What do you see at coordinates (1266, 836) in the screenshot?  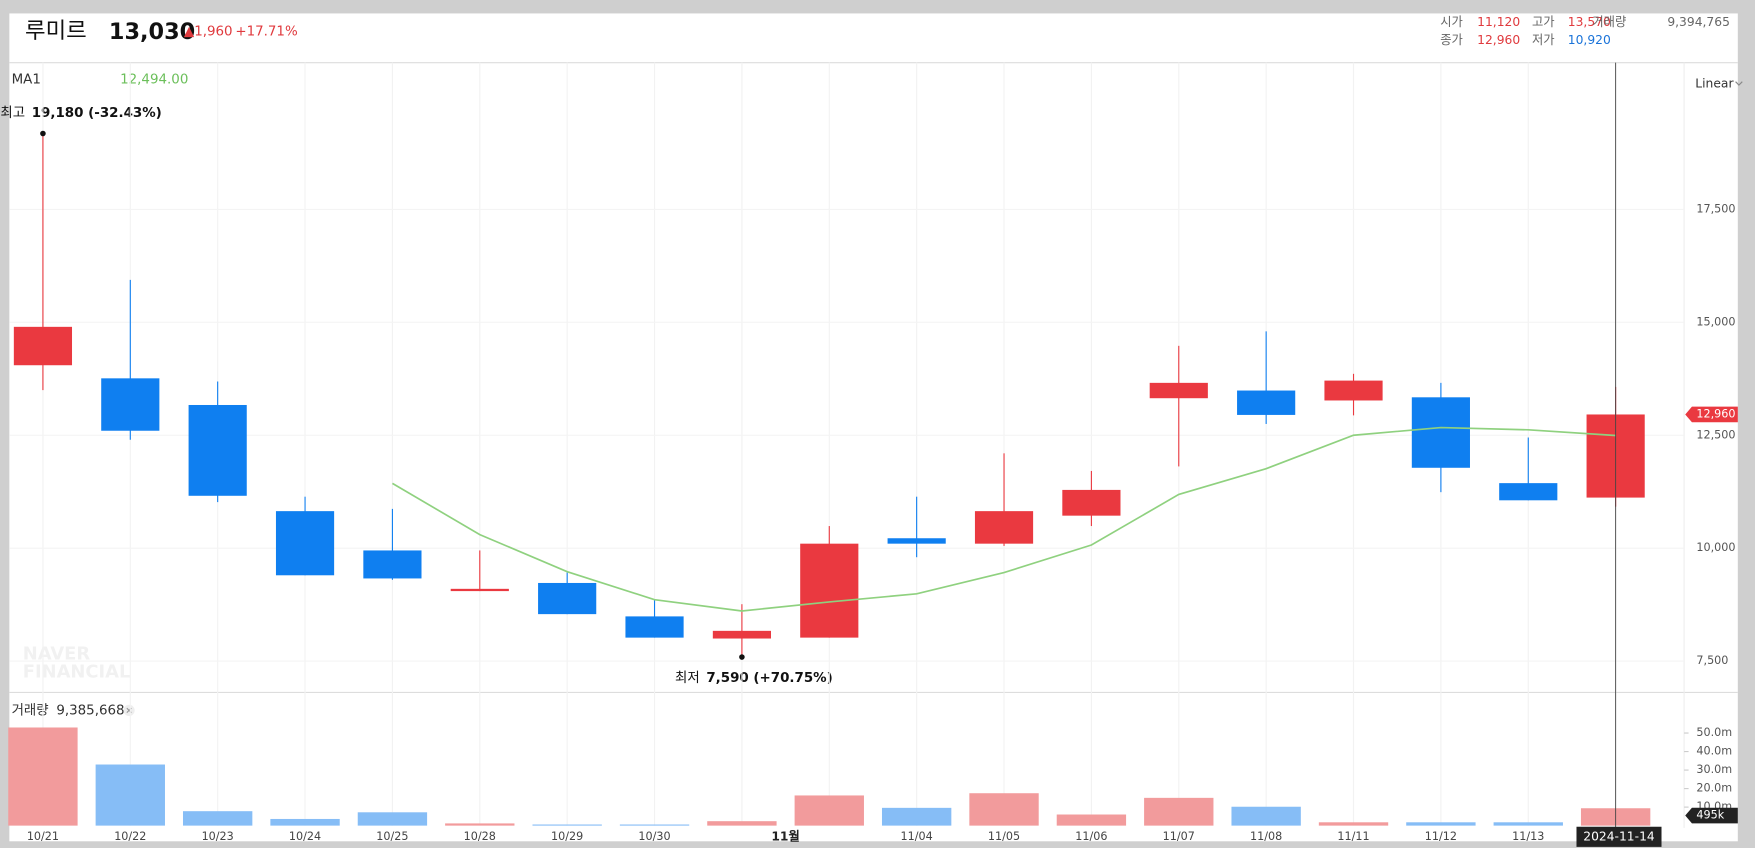 I see `x-tick-label: 11/08` at bounding box center [1266, 836].